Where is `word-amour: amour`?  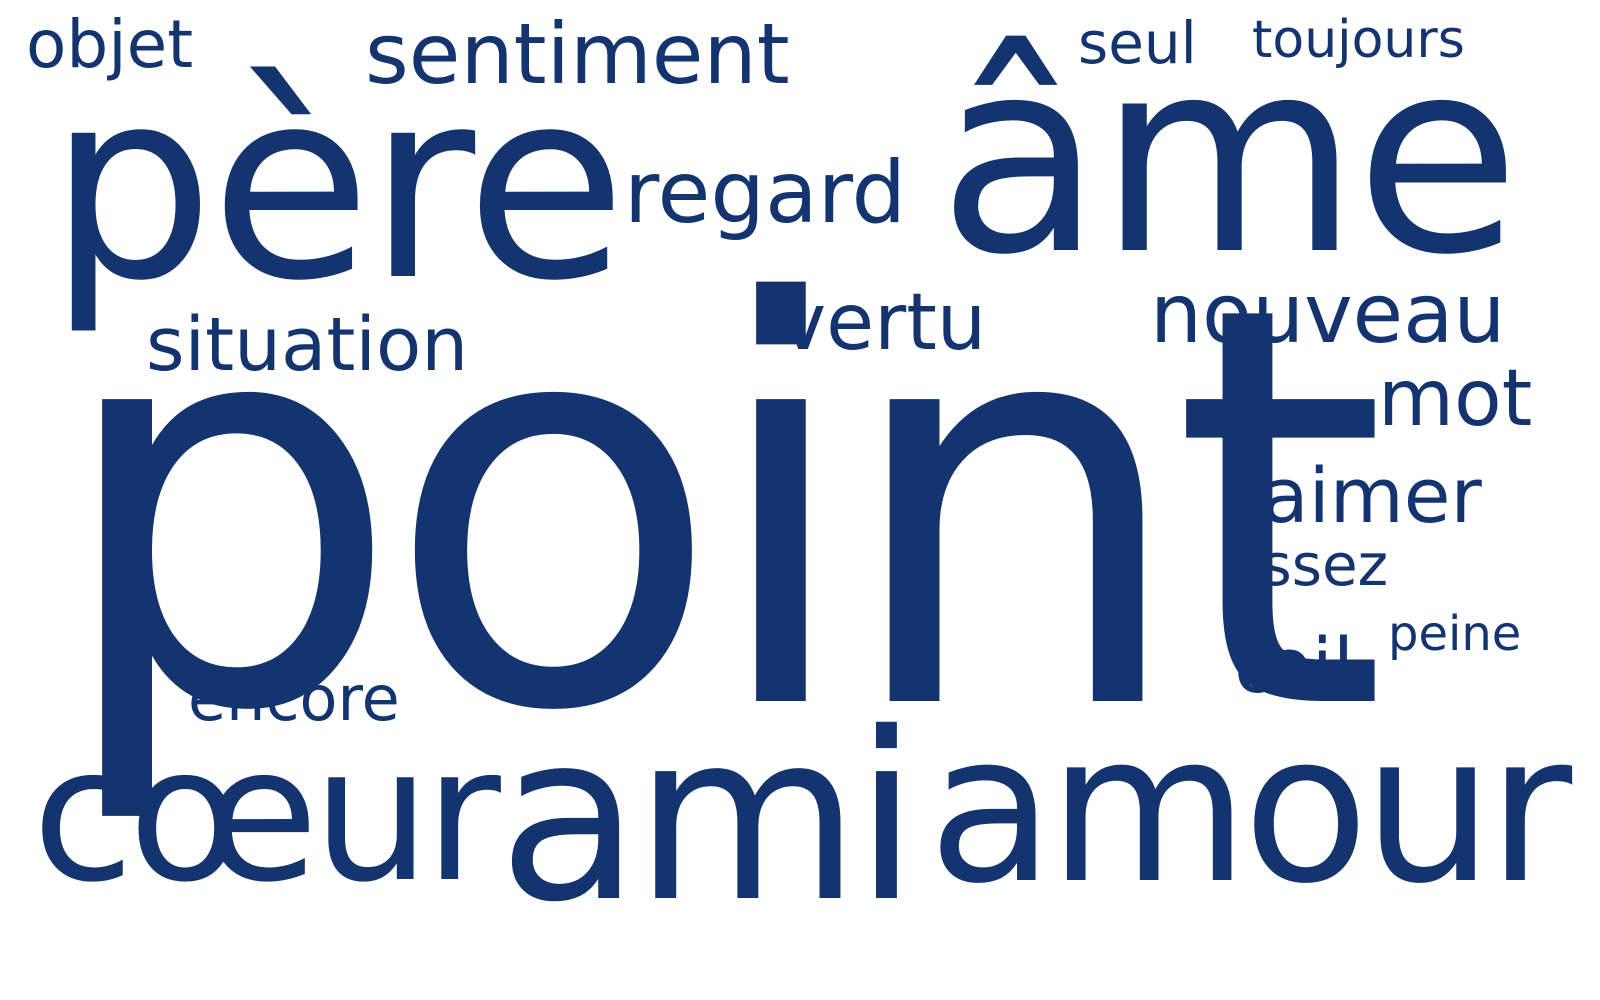 word-amour: amour is located at coordinates (1250, 809).